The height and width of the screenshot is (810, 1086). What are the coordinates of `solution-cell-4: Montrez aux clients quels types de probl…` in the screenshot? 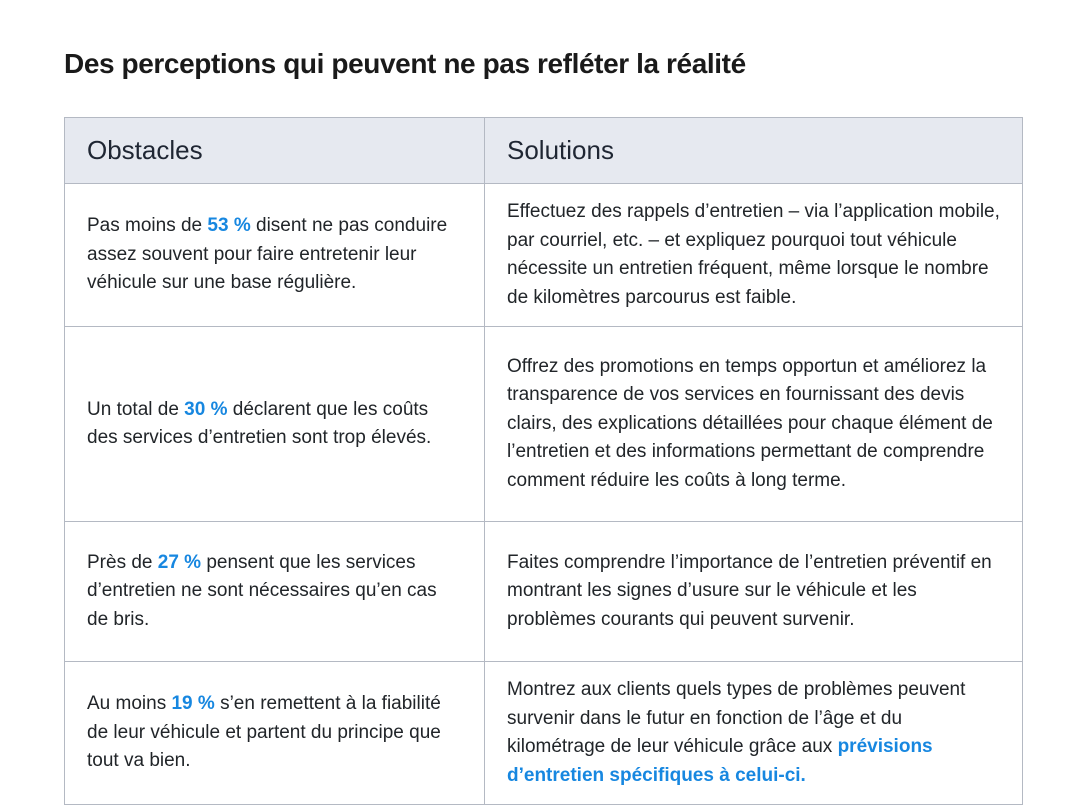 It's located at (753, 733).